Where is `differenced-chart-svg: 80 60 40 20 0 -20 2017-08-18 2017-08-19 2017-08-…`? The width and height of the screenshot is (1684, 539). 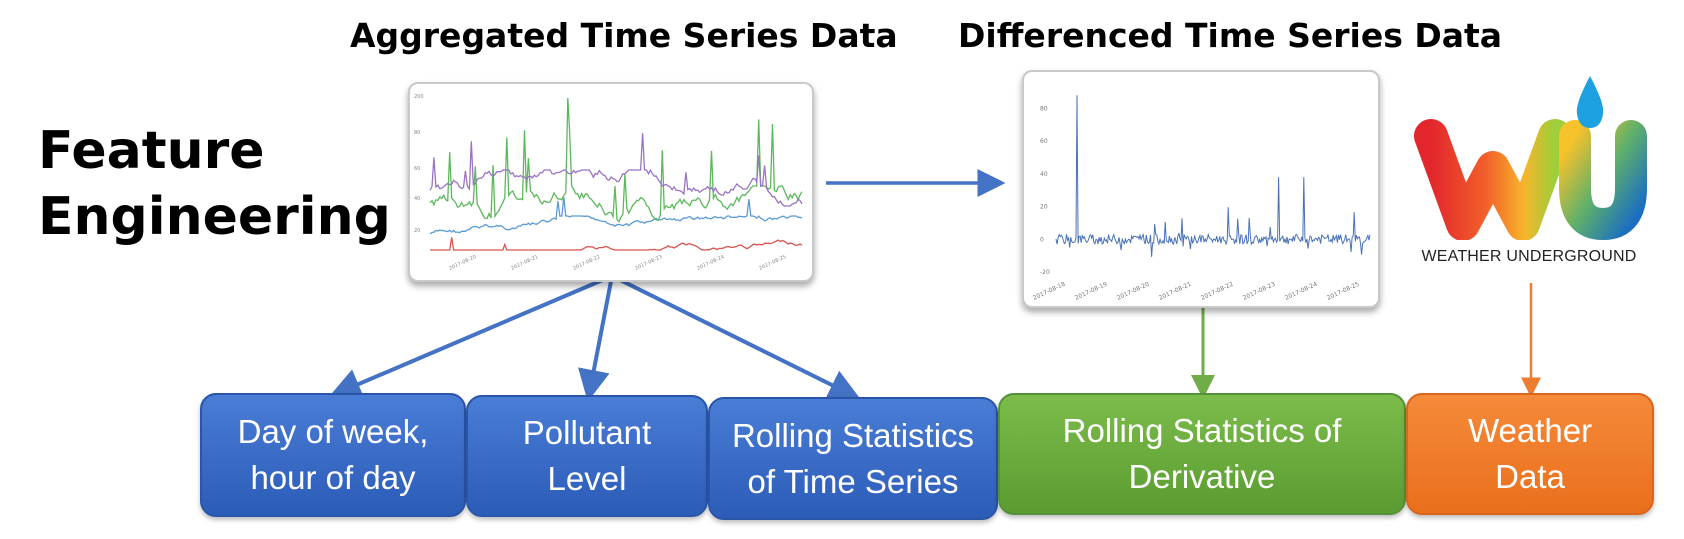
differenced-chart-svg: 80 60 40 20 0 -20 2017-08-18 2017-08-19 2017-08-… is located at coordinates (1201, 198).